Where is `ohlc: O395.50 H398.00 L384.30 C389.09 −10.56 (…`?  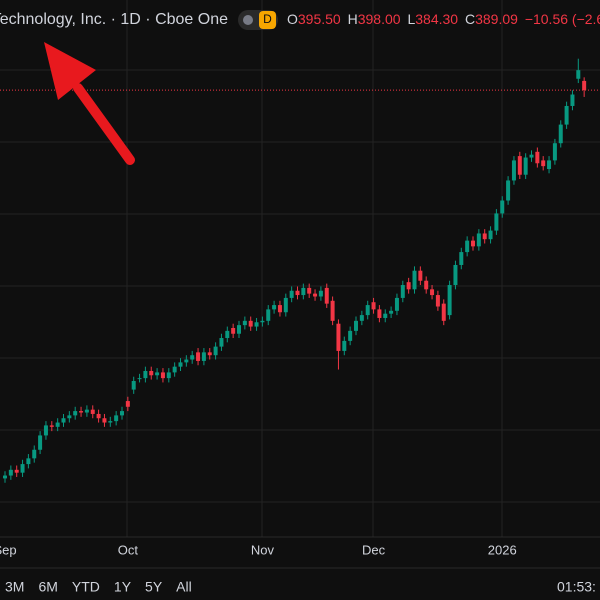 ohlc: O395.50 H398.00 L384.30 C389.09 −10.56 (… is located at coordinates (443, 19).